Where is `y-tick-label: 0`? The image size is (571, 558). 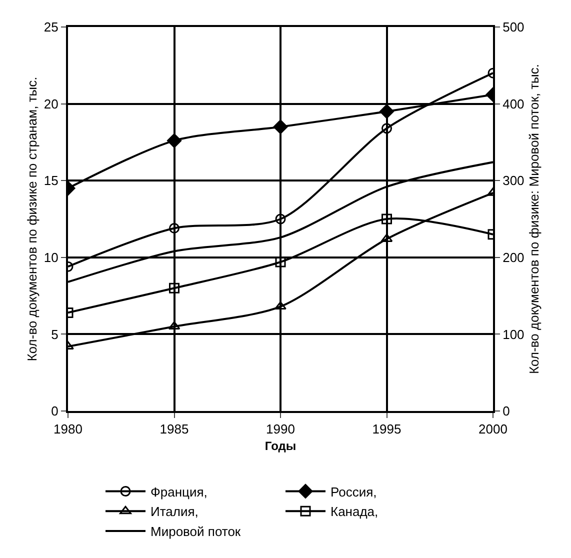 y-tick-label: 0 is located at coordinates (54, 411).